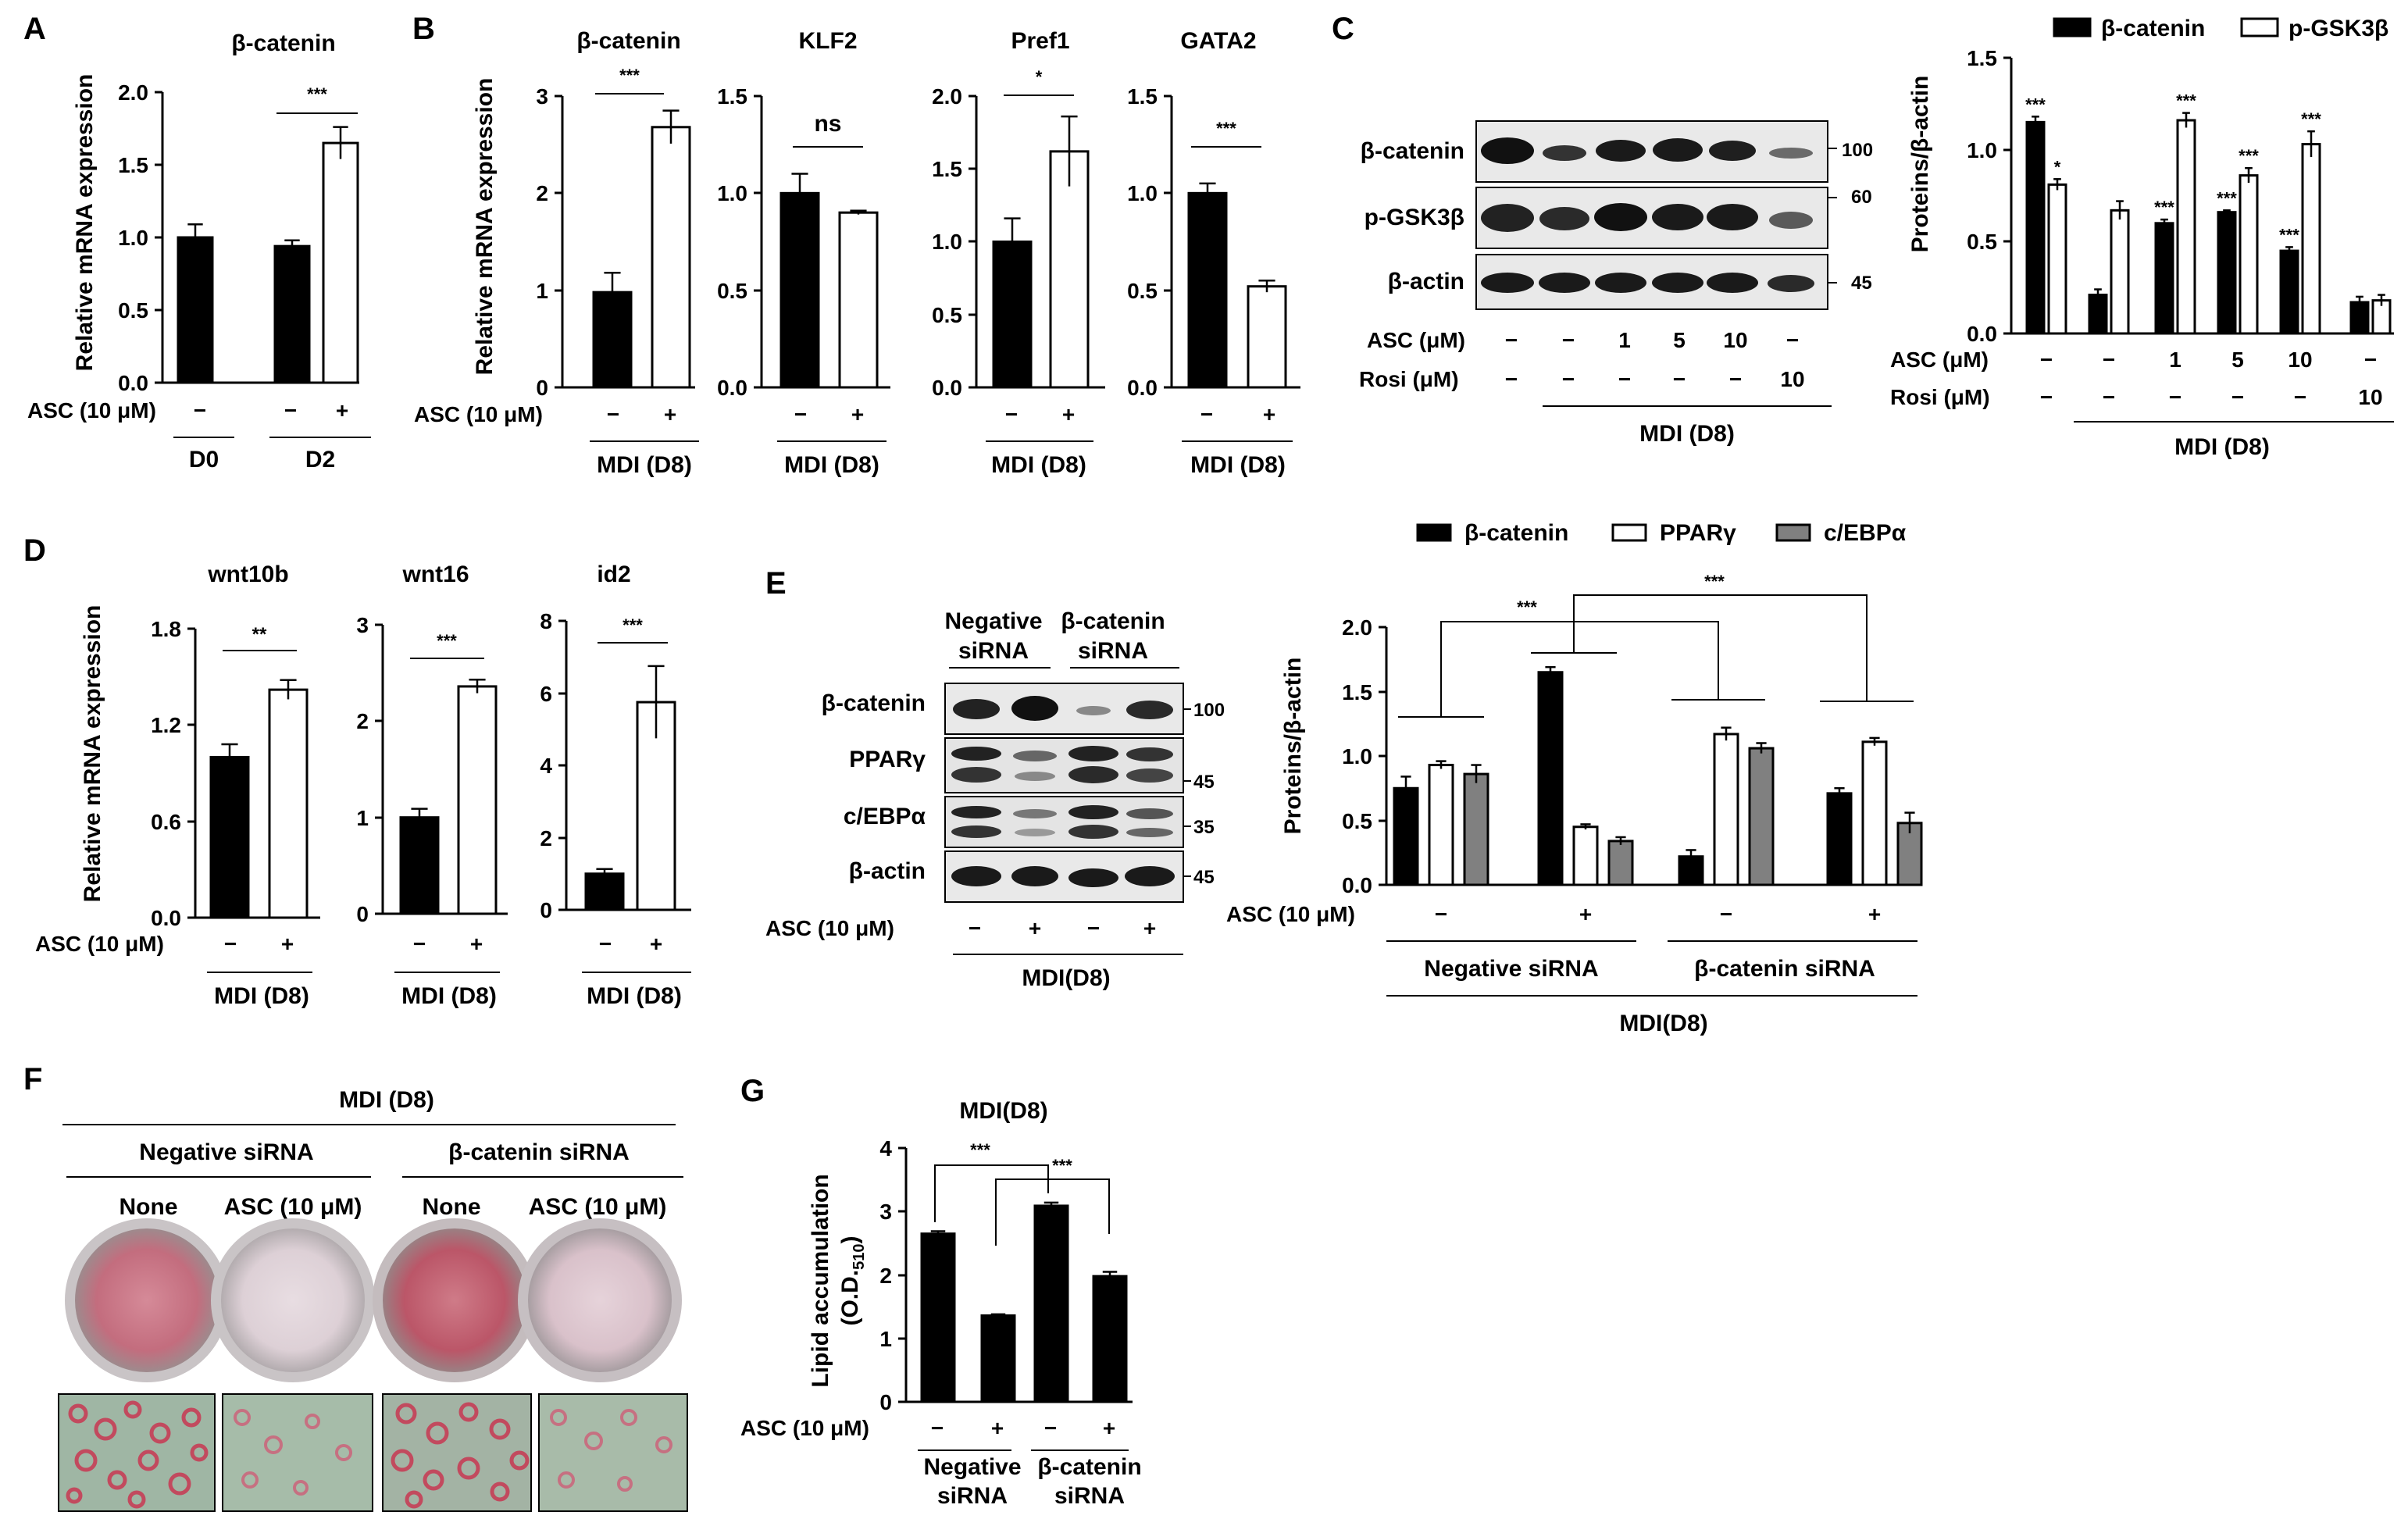  Describe the element at coordinates (1113, 621) in the screenshot. I see `blot-e-header: β-catenin` at that location.